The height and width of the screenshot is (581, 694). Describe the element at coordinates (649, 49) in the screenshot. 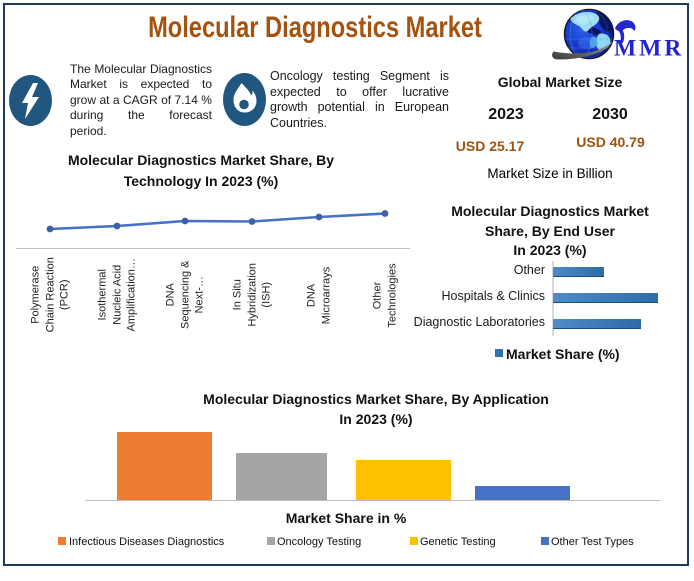

I see `svg-text: MMR` at that location.